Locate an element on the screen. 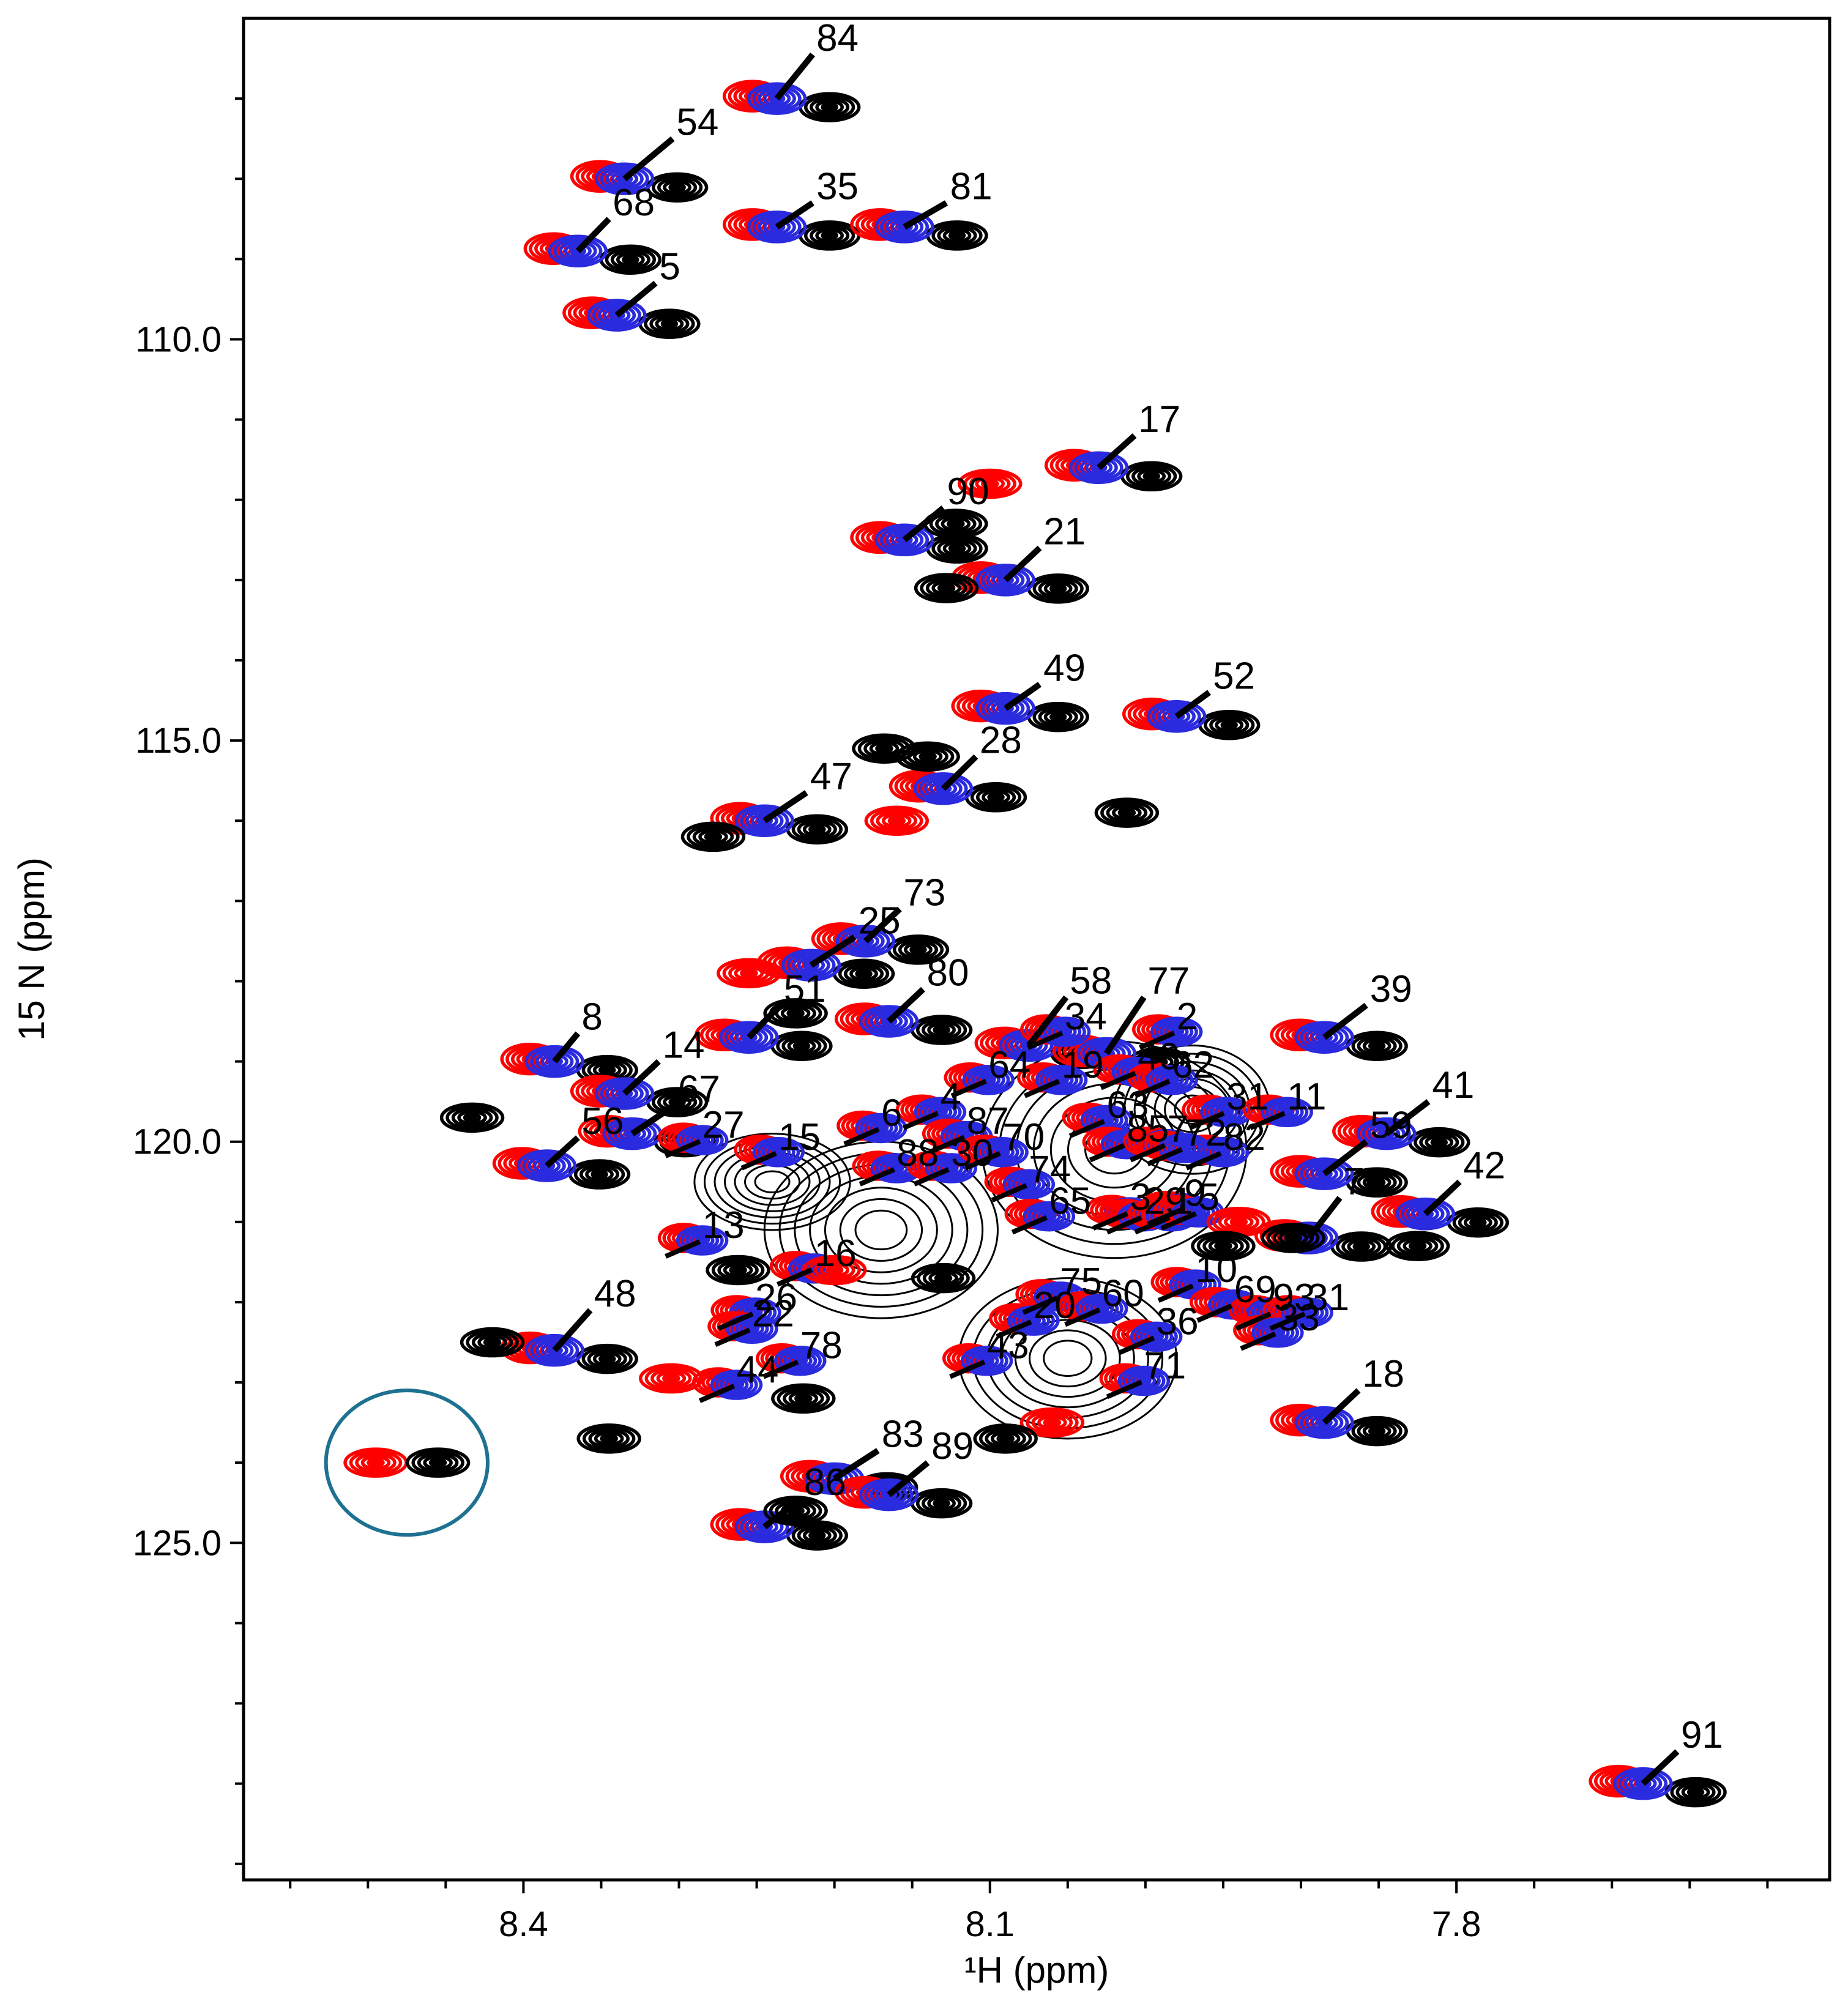  peak-label: 43 is located at coordinates (1008, 1346).